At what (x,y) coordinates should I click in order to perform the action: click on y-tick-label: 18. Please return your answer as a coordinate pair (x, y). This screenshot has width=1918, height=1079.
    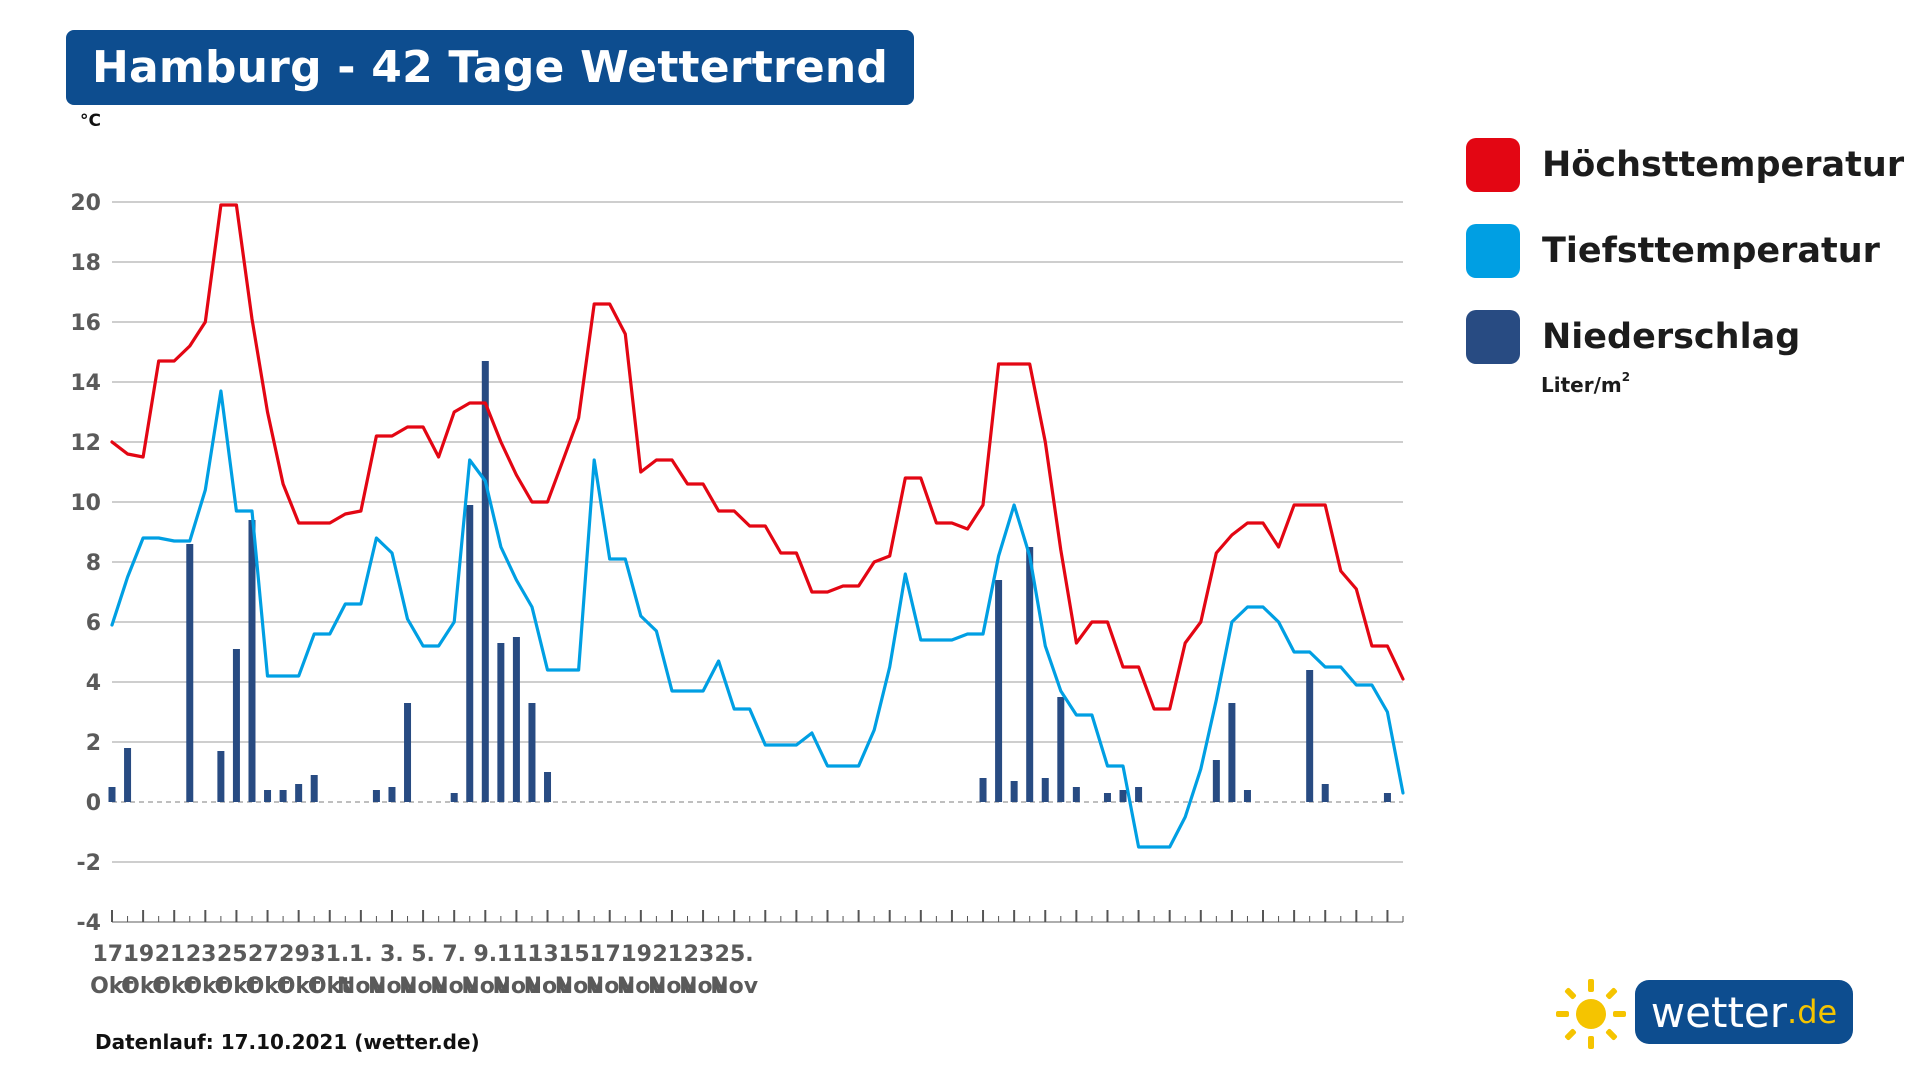
    Looking at the image, I should click on (85, 263).